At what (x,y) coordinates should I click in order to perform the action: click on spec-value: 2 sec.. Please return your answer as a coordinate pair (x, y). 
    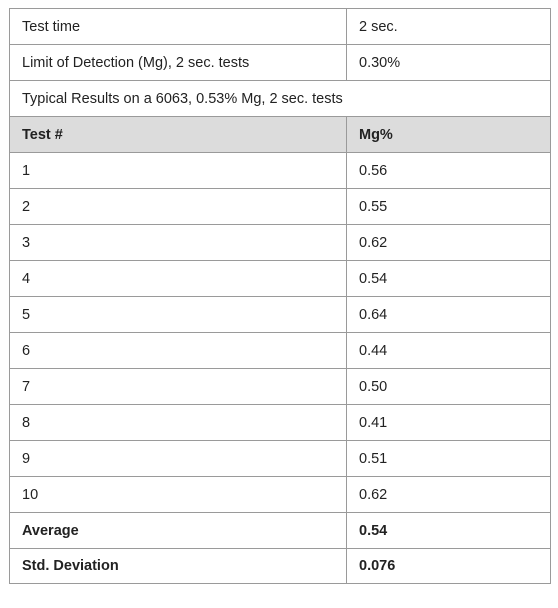
    Looking at the image, I should click on (448, 26).